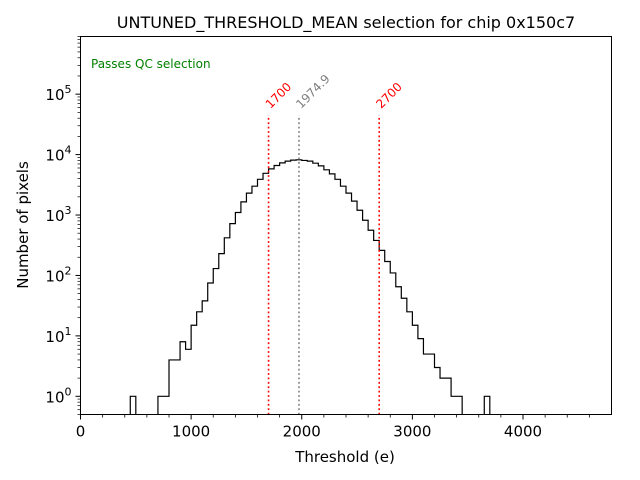 Image resolution: width=640 pixels, height=480 pixels. Describe the element at coordinates (58, 93) in the screenshot. I see `y-tick-label-5: 10⁵` at that location.